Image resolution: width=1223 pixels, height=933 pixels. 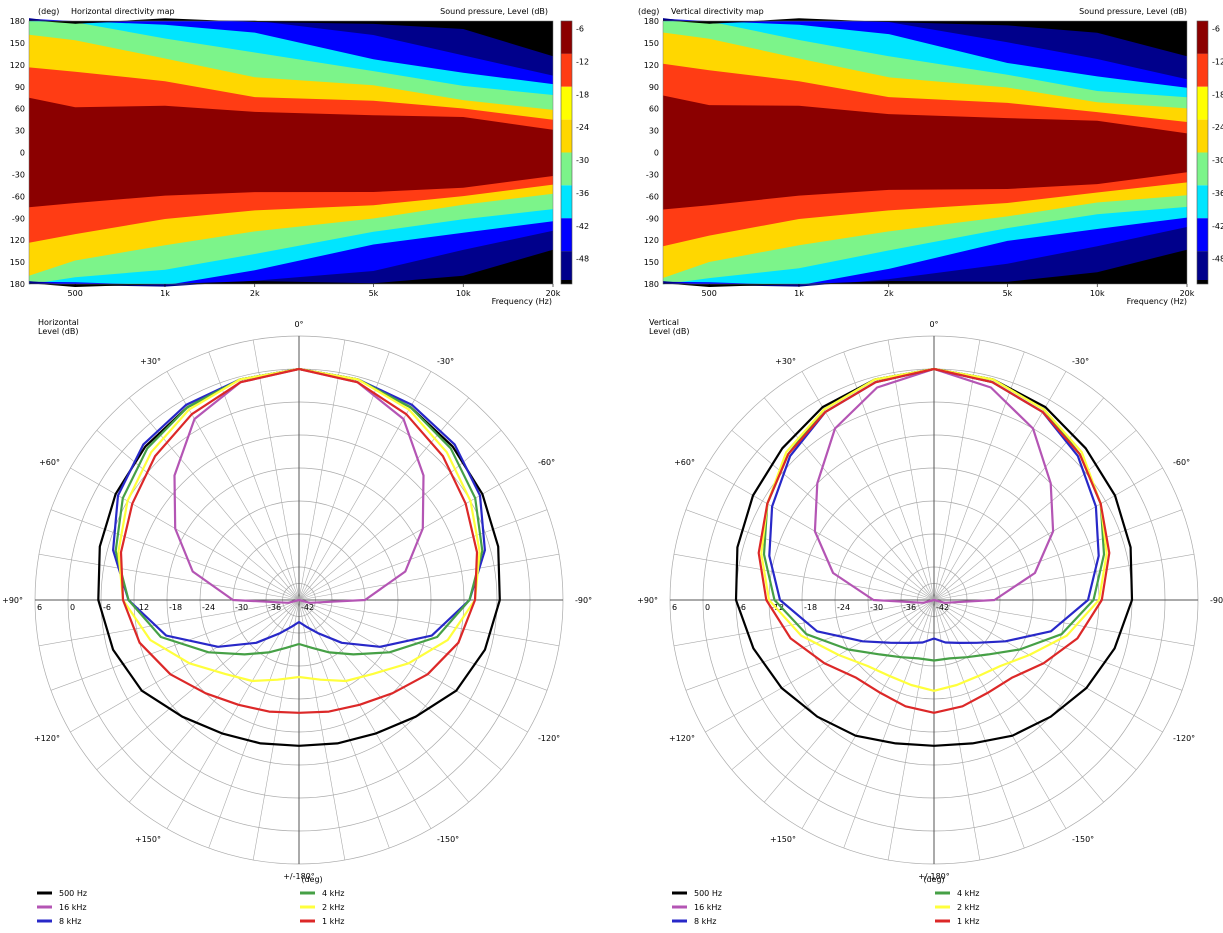 I want to click on polar-angle-label: +150°, so click(x=783, y=839).